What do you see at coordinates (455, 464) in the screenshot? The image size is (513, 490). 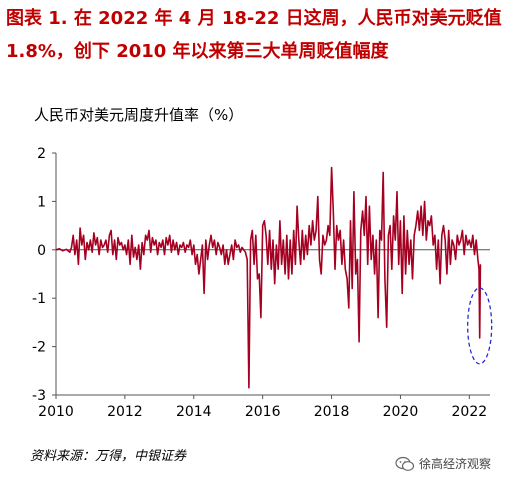 I see `watermark-text: 徐高经济观察` at bounding box center [455, 464].